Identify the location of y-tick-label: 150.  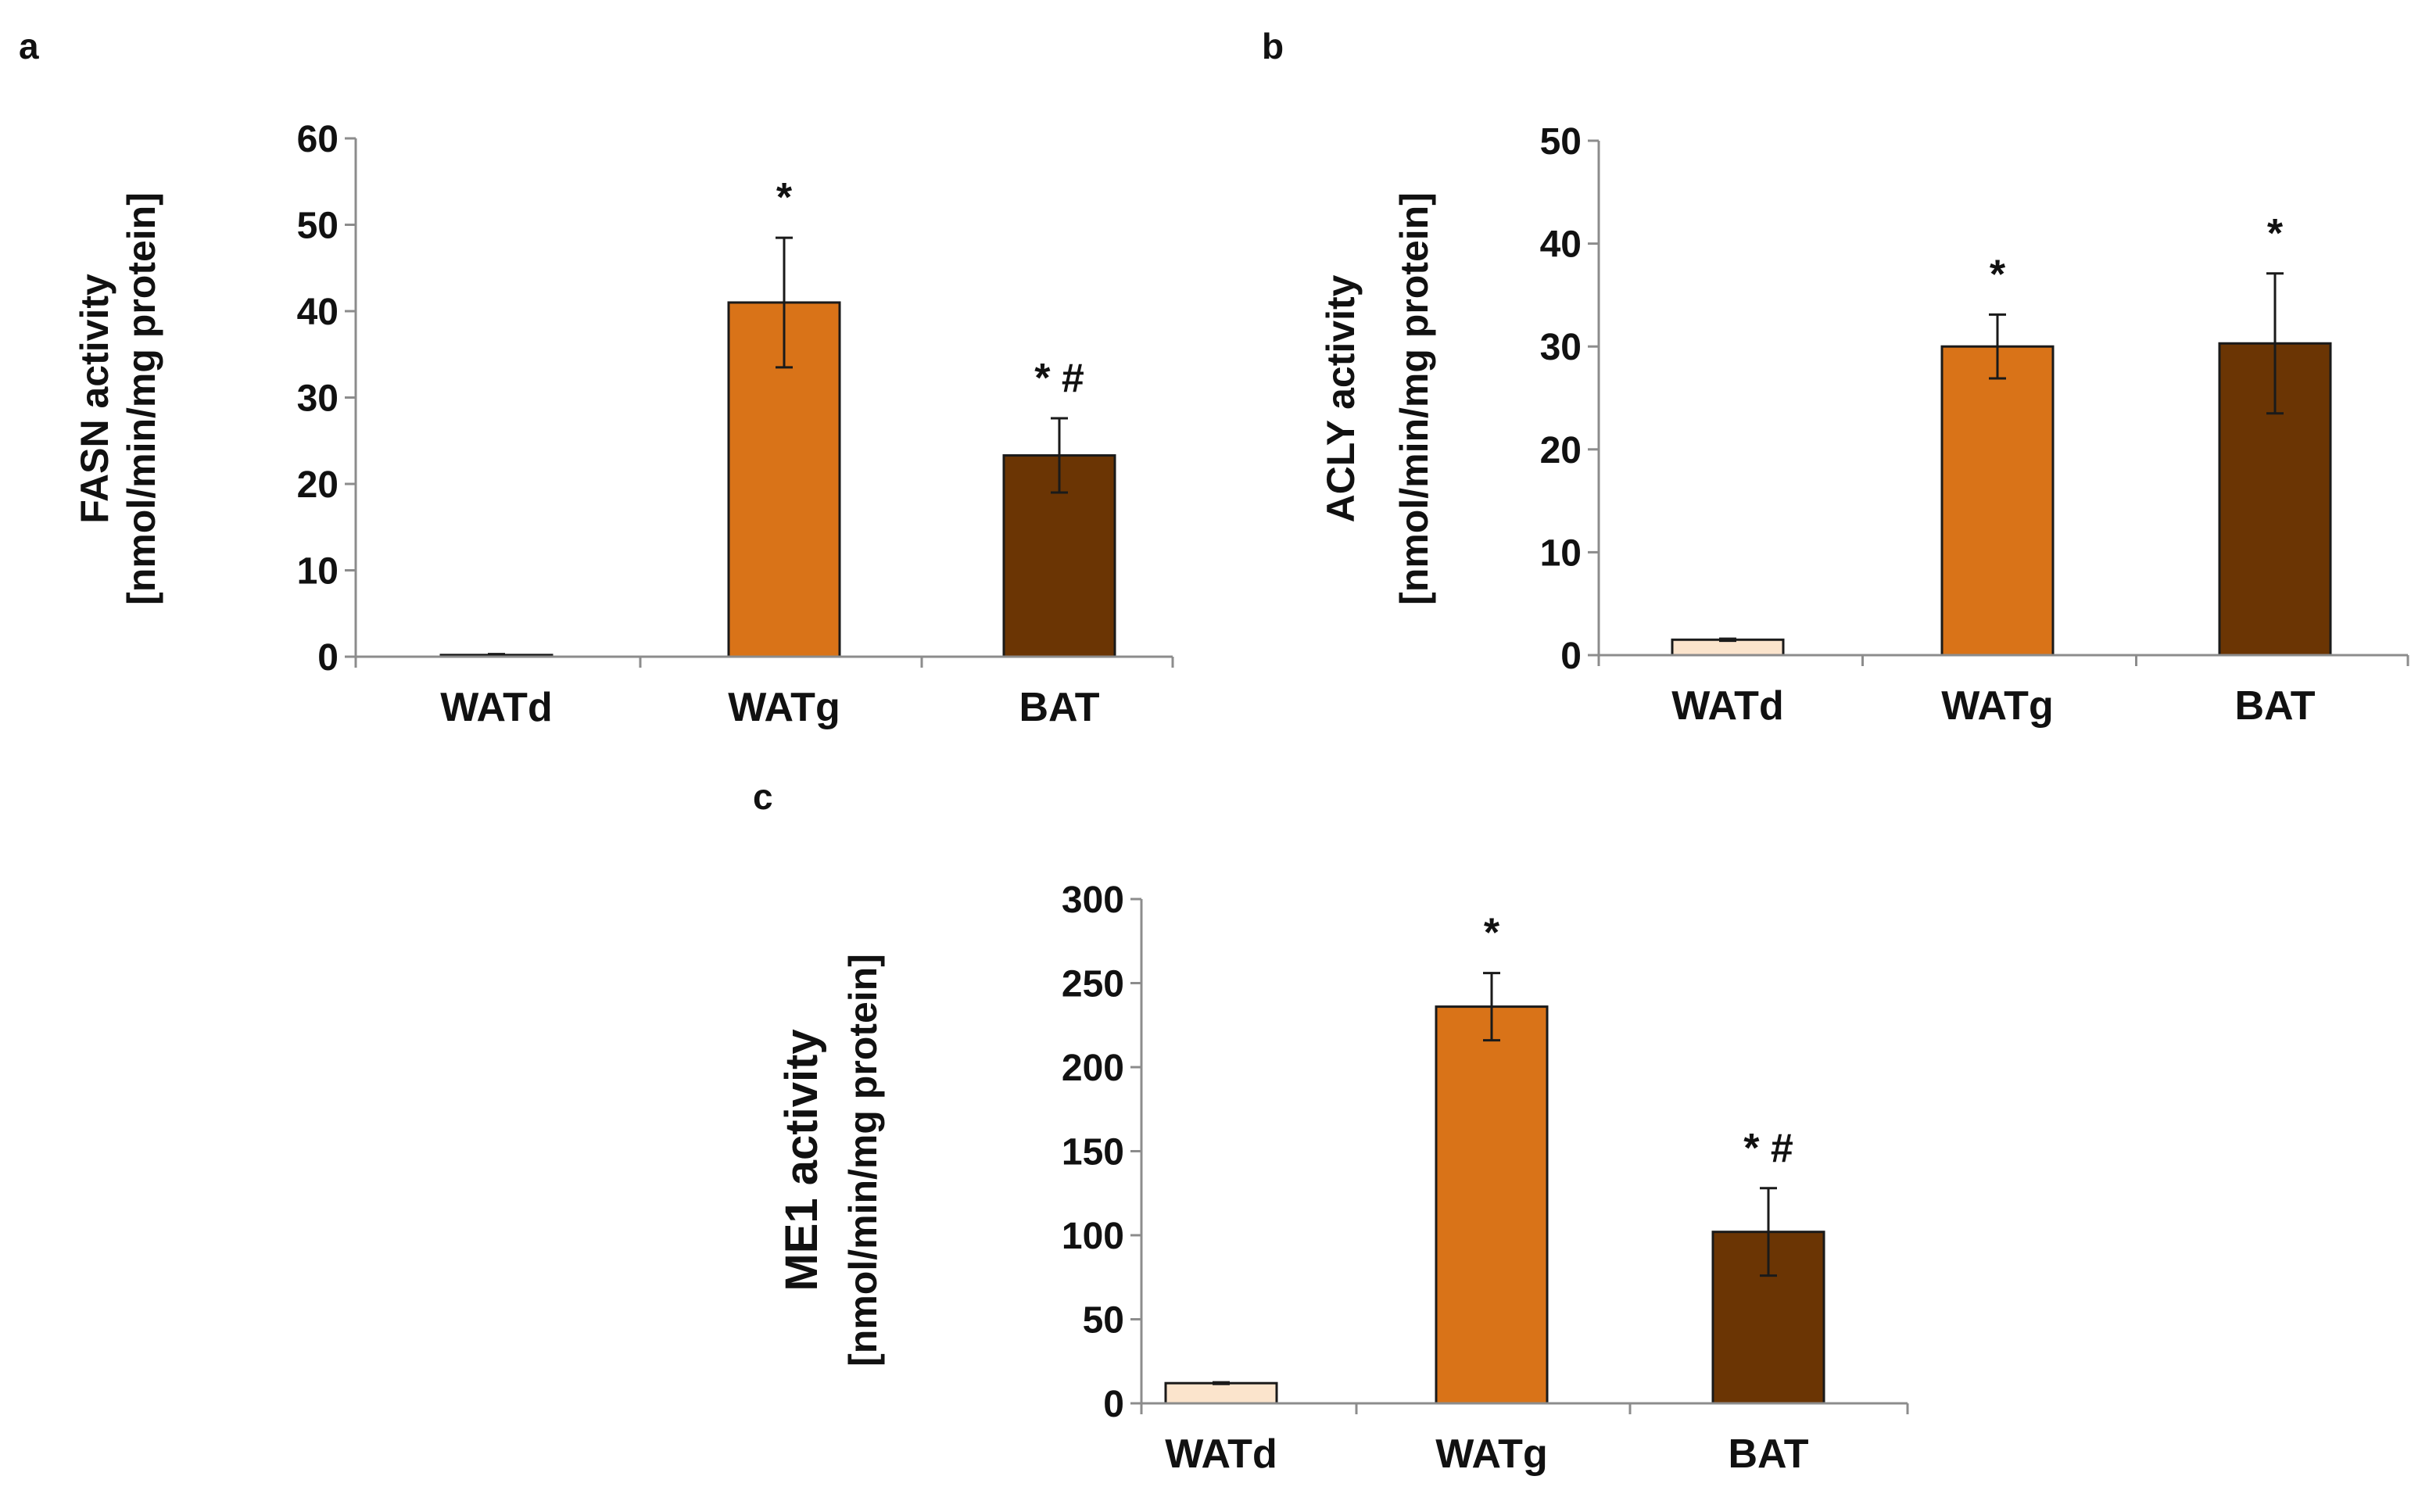
(1093, 1152).